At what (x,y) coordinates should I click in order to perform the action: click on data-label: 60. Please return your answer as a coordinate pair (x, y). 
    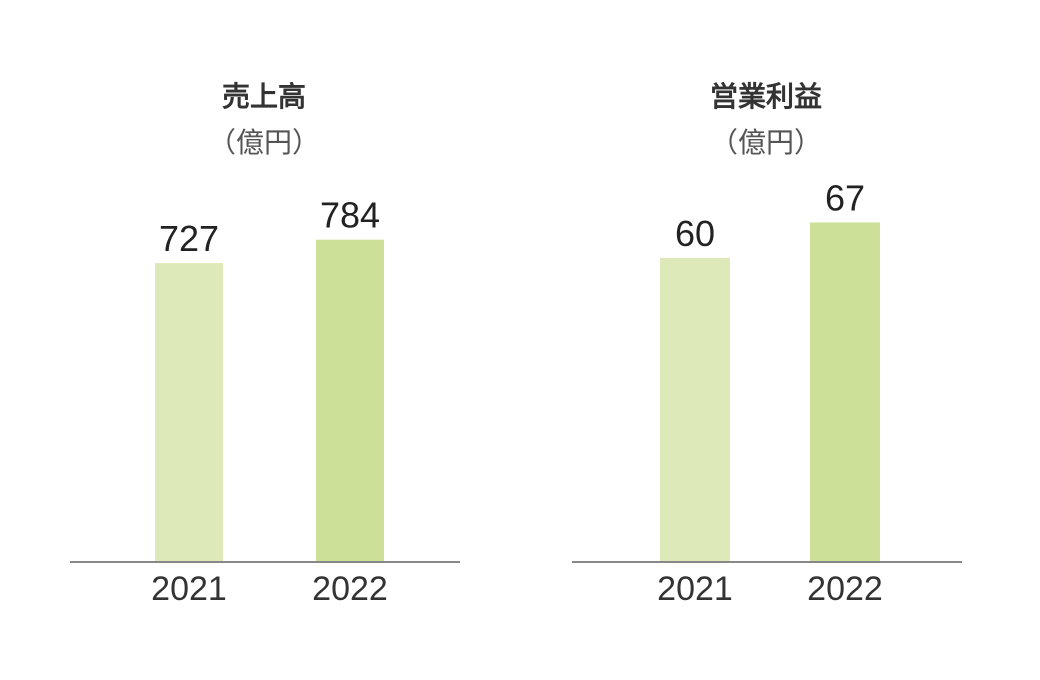
    Looking at the image, I should click on (695, 233).